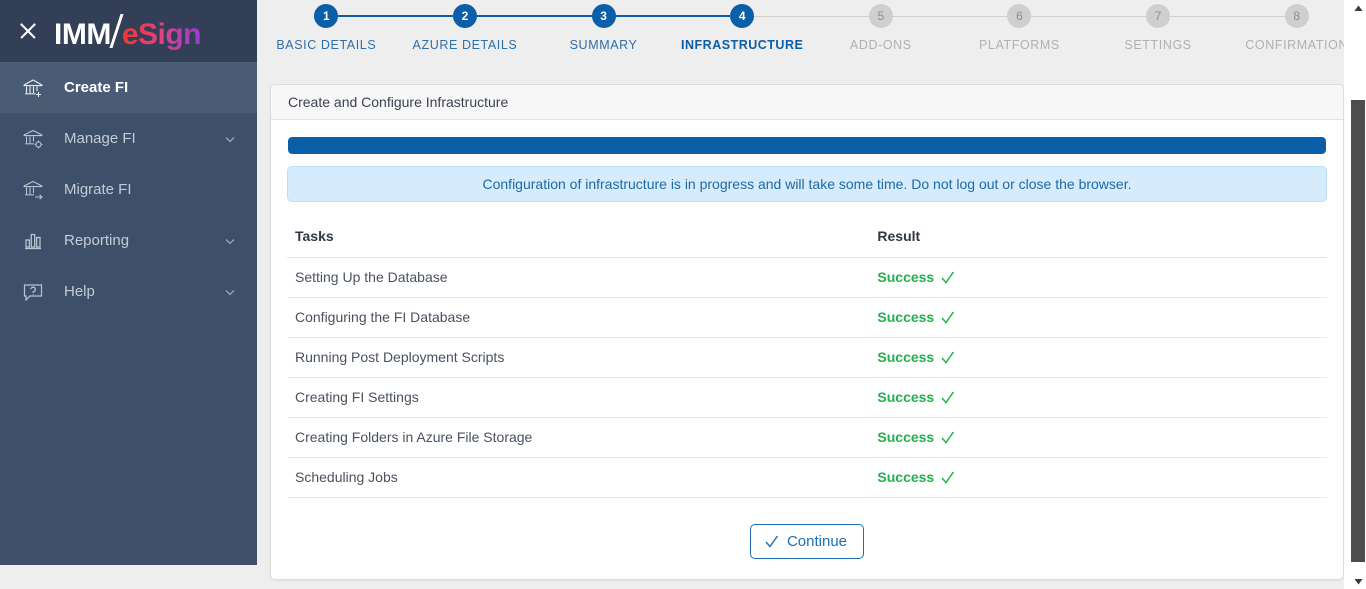 This screenshot has height=589, width=1366. Describe the element at coordinates (1158, 45) in the screenshot. I see `step-label: SETTINGS` at that location.